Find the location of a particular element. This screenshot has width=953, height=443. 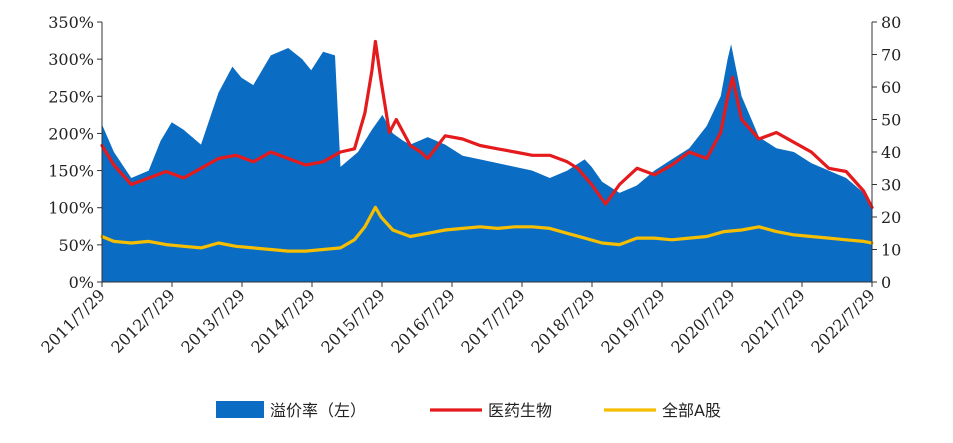

legend-item-all-a-label: 全部A股 is located at coordinates (691, 410).